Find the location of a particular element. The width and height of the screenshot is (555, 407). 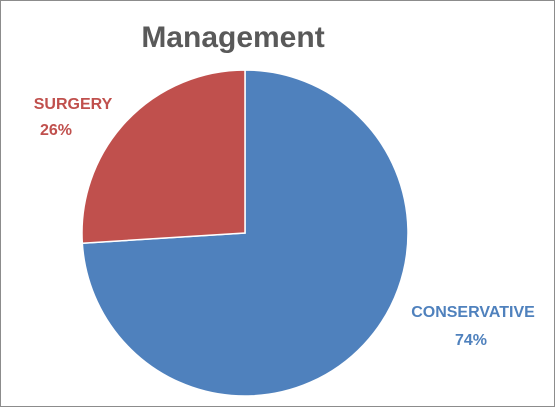

slice-label-conservative-name: CONSERVATIVE is located at coordinates (473, 312).